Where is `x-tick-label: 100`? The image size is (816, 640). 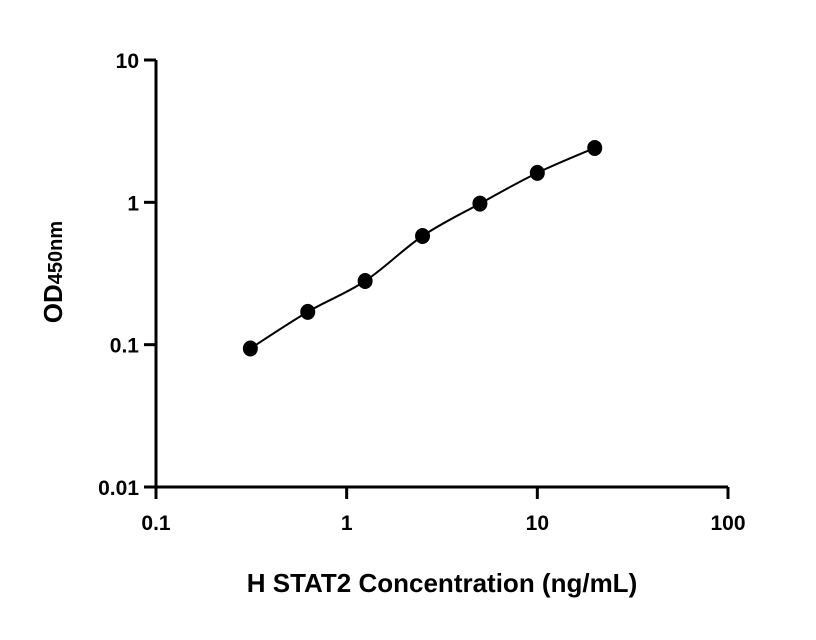
x-tick-label: 100 is located at coordinates (727, 523).